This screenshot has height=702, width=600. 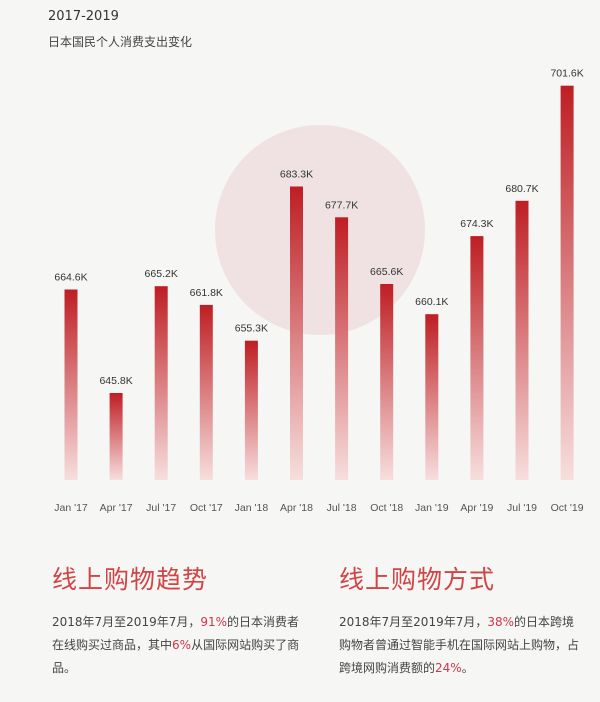 I want to click on data-label: 674.3K, so click(x=476, y=224).